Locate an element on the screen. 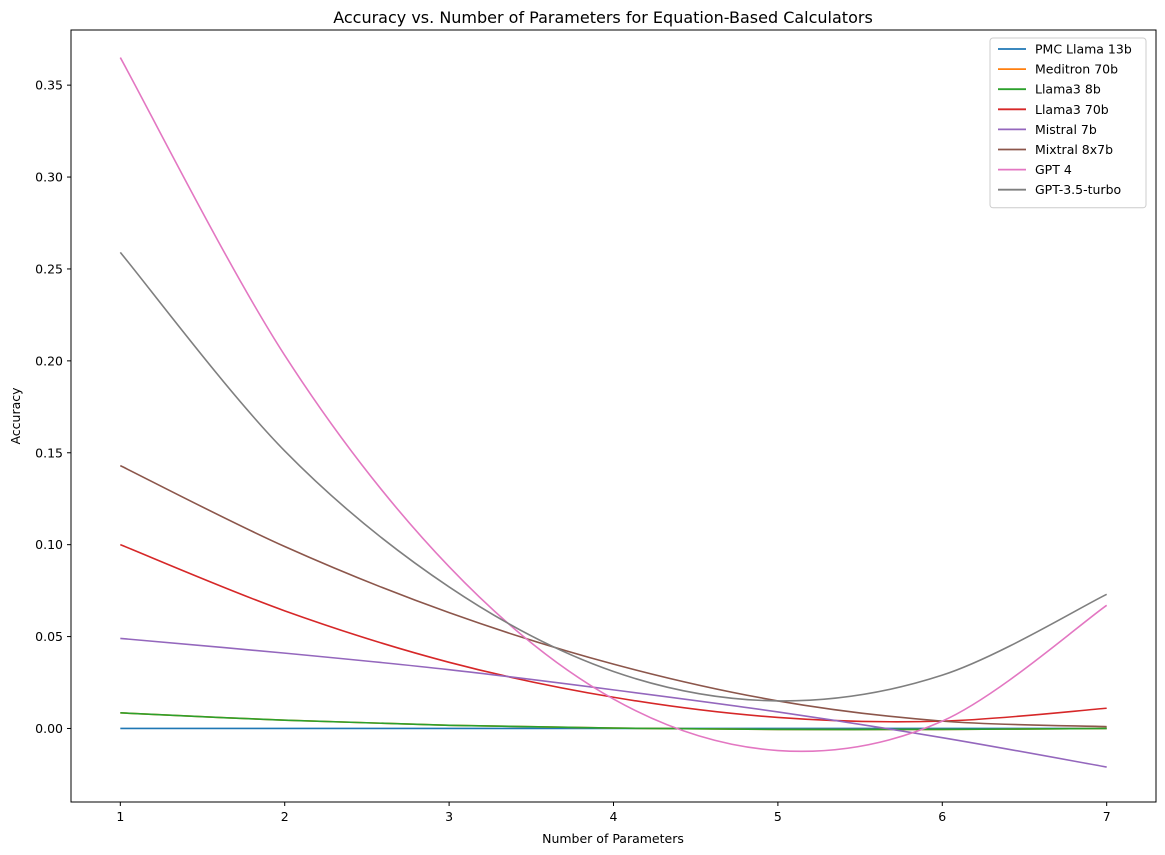 The height and width of the screenshot is (855, 1165). series-line-llama3-8b is located at coordinates (613, 721).